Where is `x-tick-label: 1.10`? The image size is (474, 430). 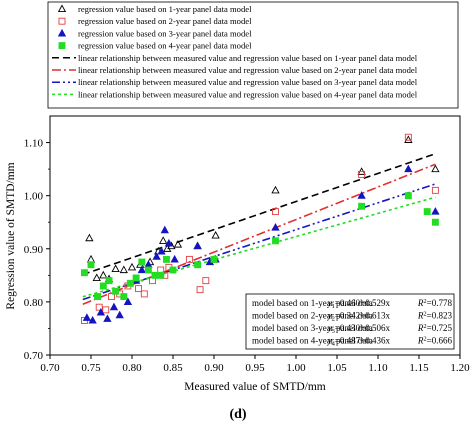
x-tick-label: 1.10 is located at coordinates (378, 368).